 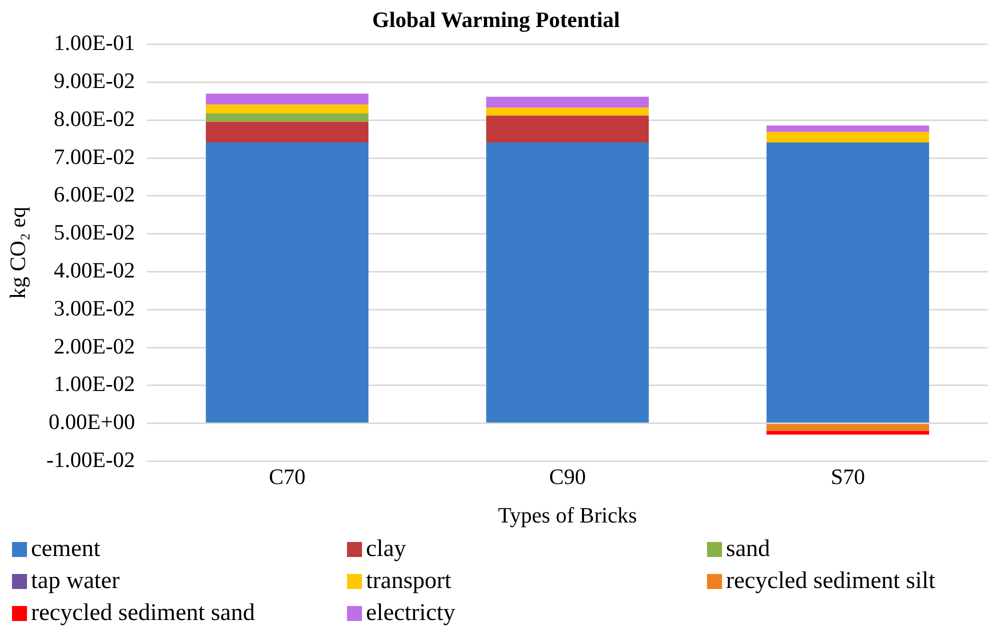 What do you see at coordinates (17, 252) in the screenshot?
I see `y-axis-title: kg CO₂ eq` at bounding box center [17, 252].